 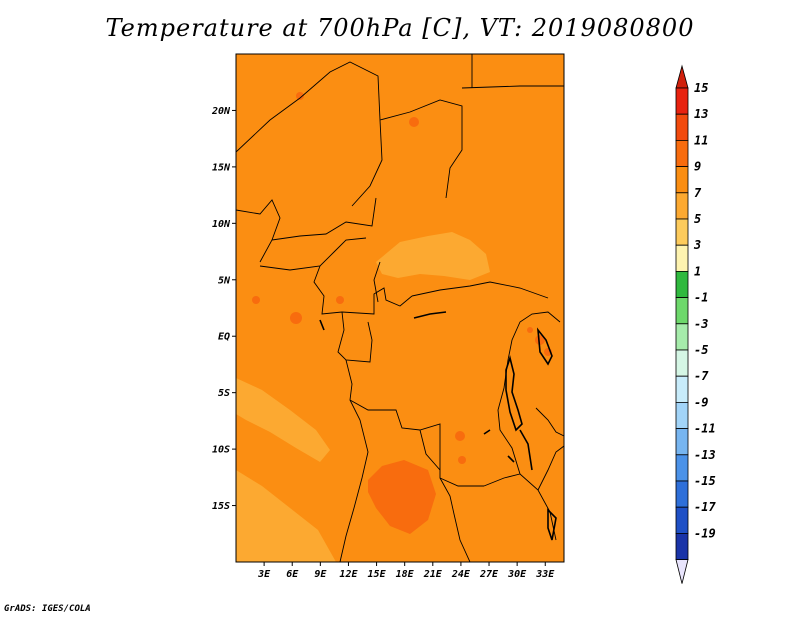 What do you see at coordinates (701, 402) in the screenshot?
I see `colorbar-label: -9` at bounding box center [701, 402].